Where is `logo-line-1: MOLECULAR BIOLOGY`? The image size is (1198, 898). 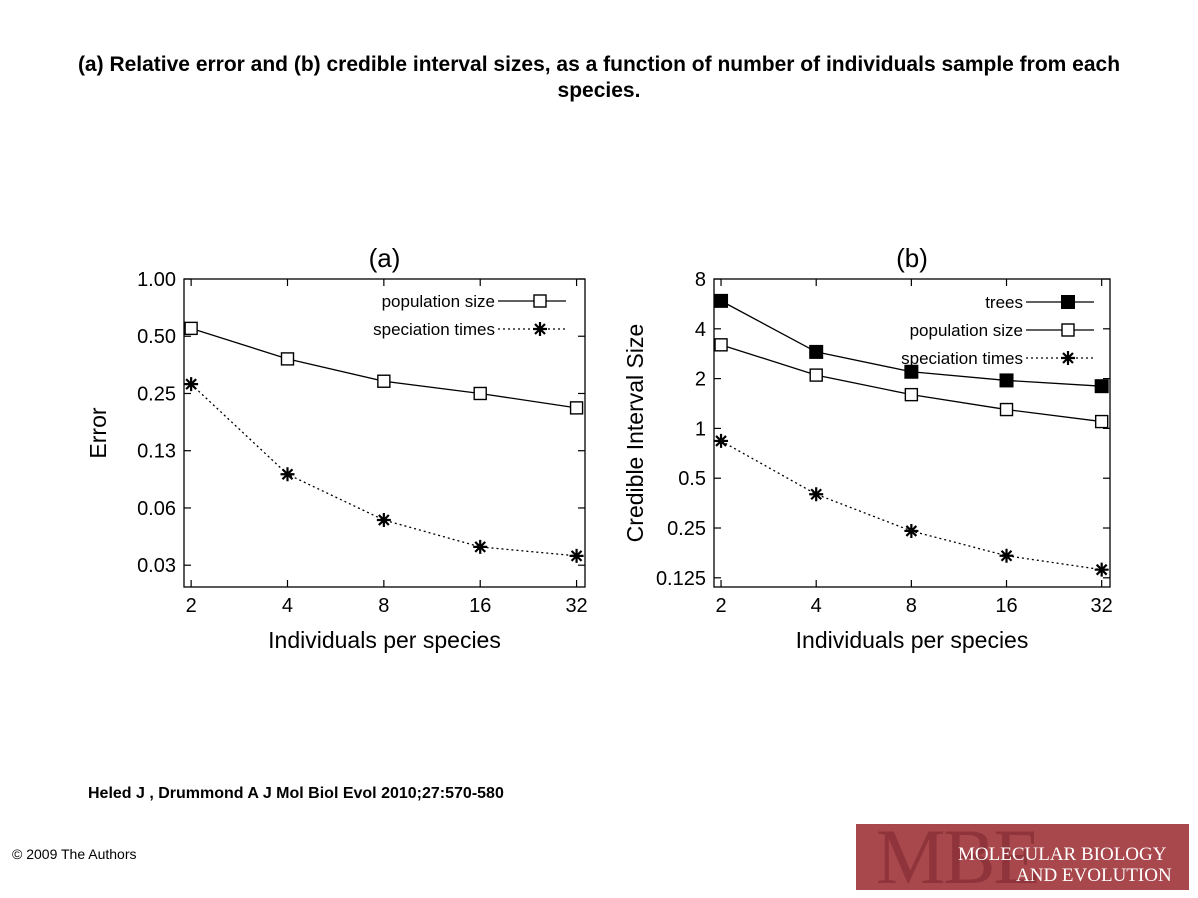
logo-line-1: MOLECULAR BIOLOGY is located at coordinates (1062, 854).